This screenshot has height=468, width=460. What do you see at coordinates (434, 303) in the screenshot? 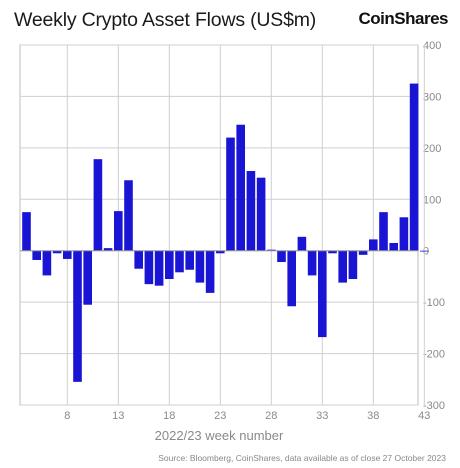
I see `y-tick-label: -100` at bounding box center [434, 303].